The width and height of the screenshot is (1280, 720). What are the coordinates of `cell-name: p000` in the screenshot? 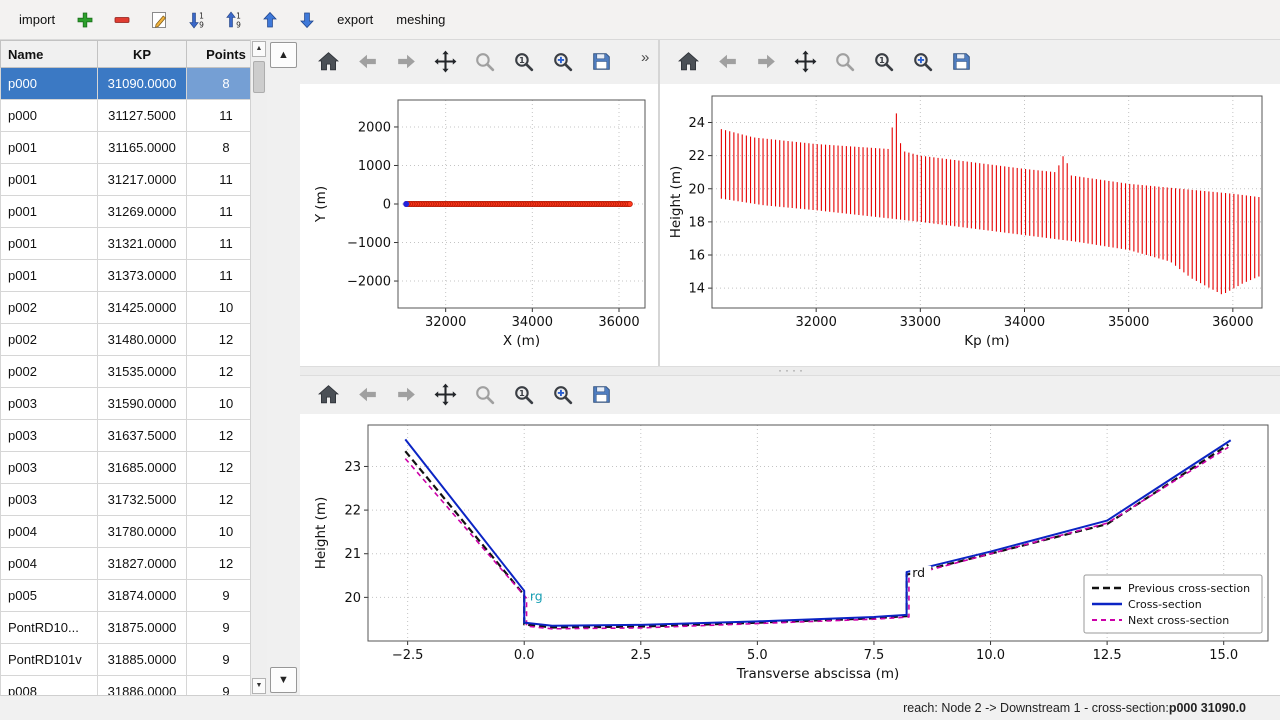 It's located at (49, 115).